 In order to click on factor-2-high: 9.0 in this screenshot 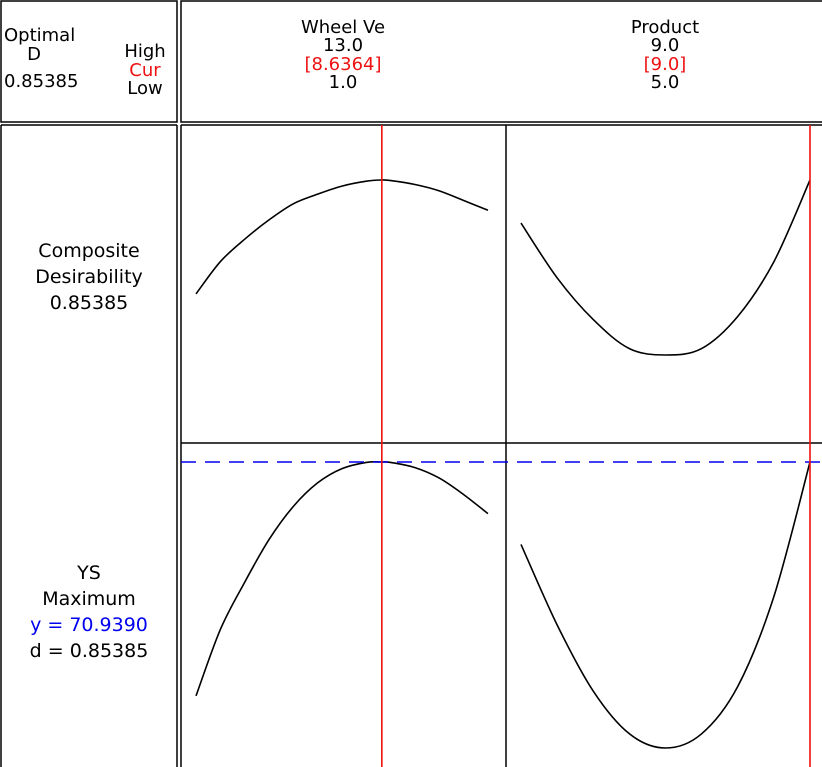, I will do `click(665, 45)`.